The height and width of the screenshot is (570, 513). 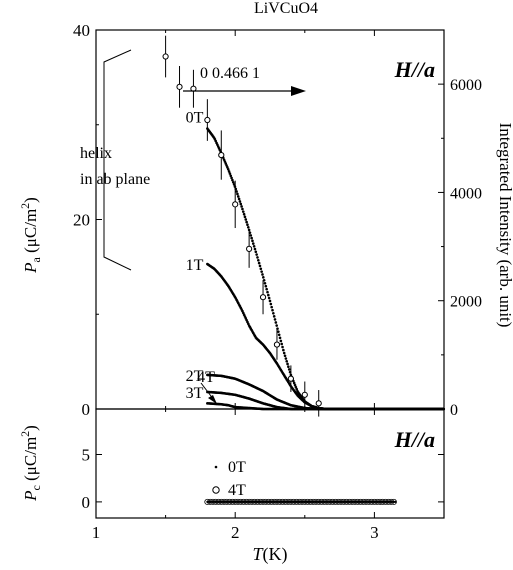 I want to click on legend-marker-4T, so click(x=216, y=490).